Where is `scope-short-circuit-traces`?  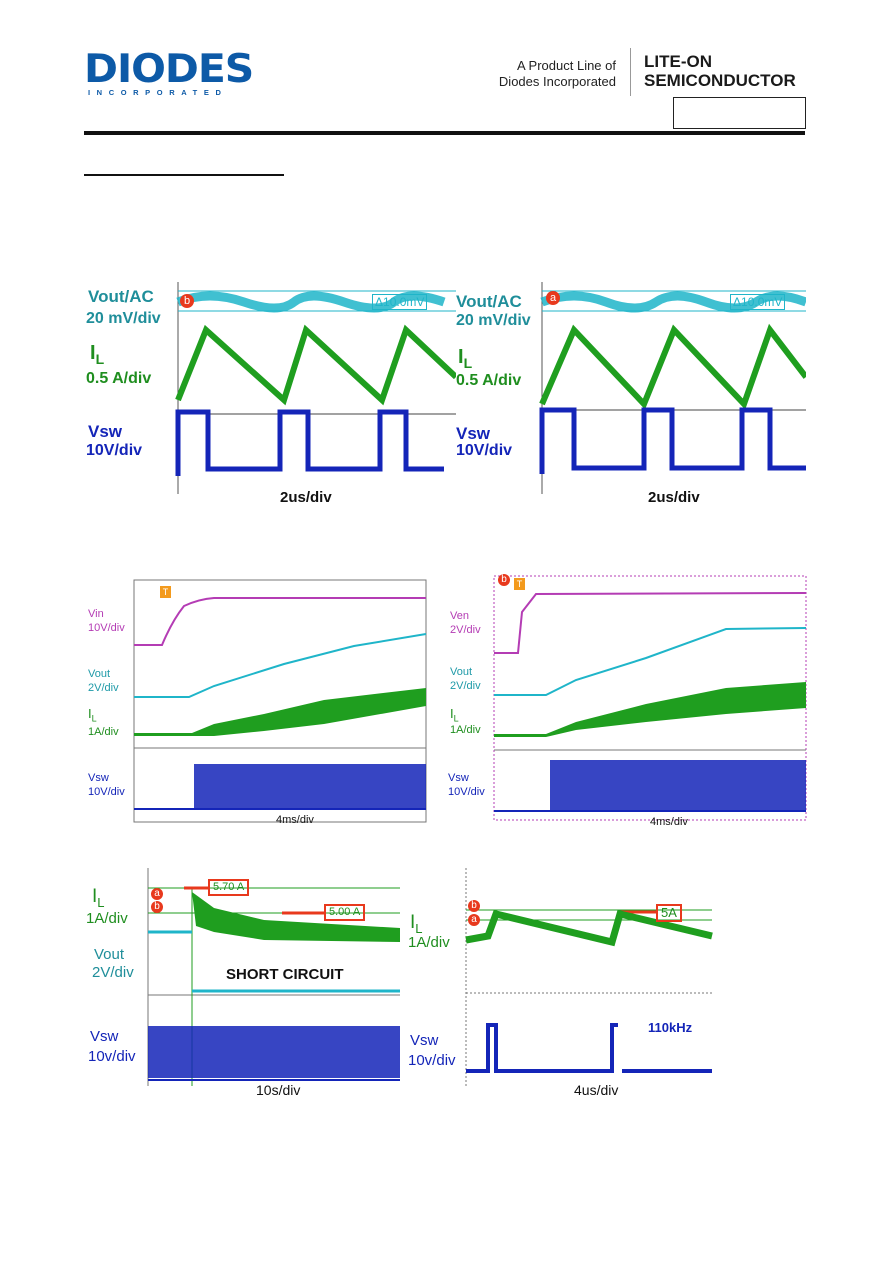 scope-short-circuit-traces is located at coordinates (273, 977).